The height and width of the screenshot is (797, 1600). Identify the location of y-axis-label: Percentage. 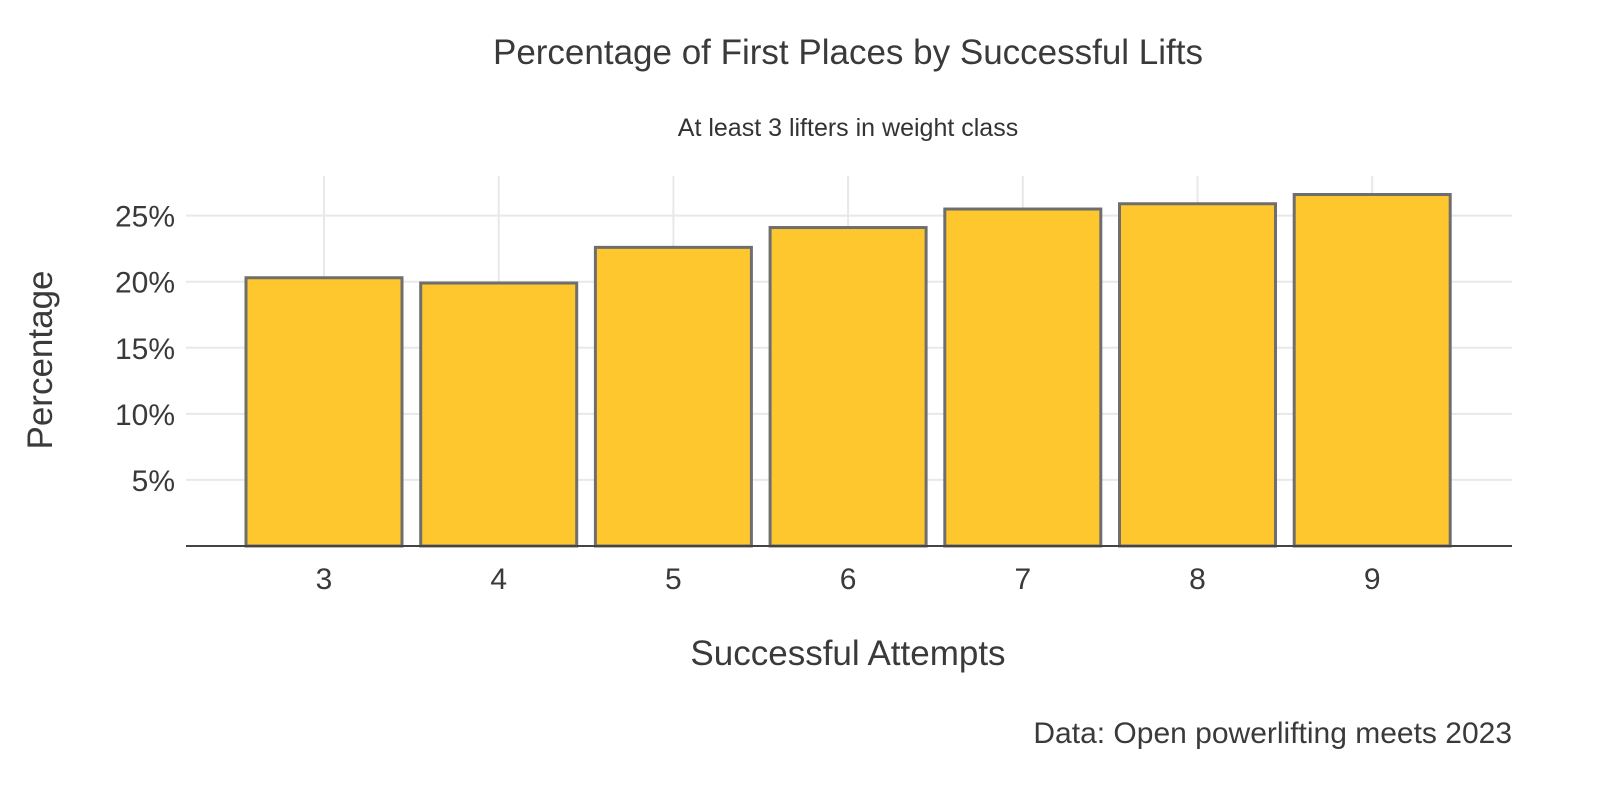
(40, 359).